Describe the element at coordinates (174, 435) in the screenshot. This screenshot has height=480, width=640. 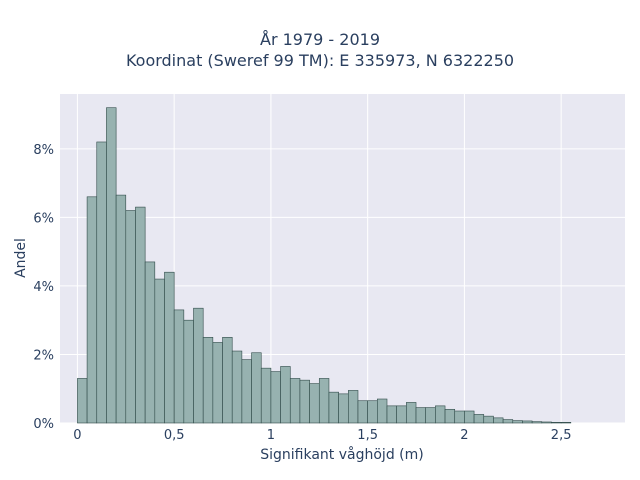
I see `x-tick-label: 0,5` at that location.